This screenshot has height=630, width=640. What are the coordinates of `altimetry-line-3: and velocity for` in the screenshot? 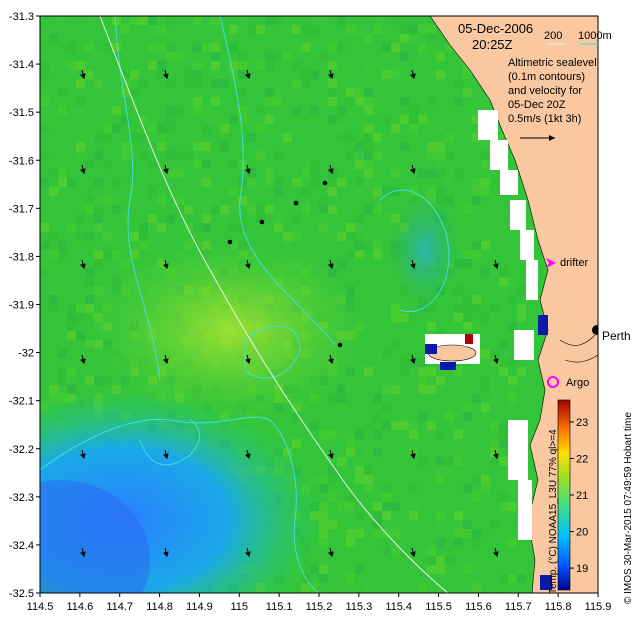 It's located at (545, 91).